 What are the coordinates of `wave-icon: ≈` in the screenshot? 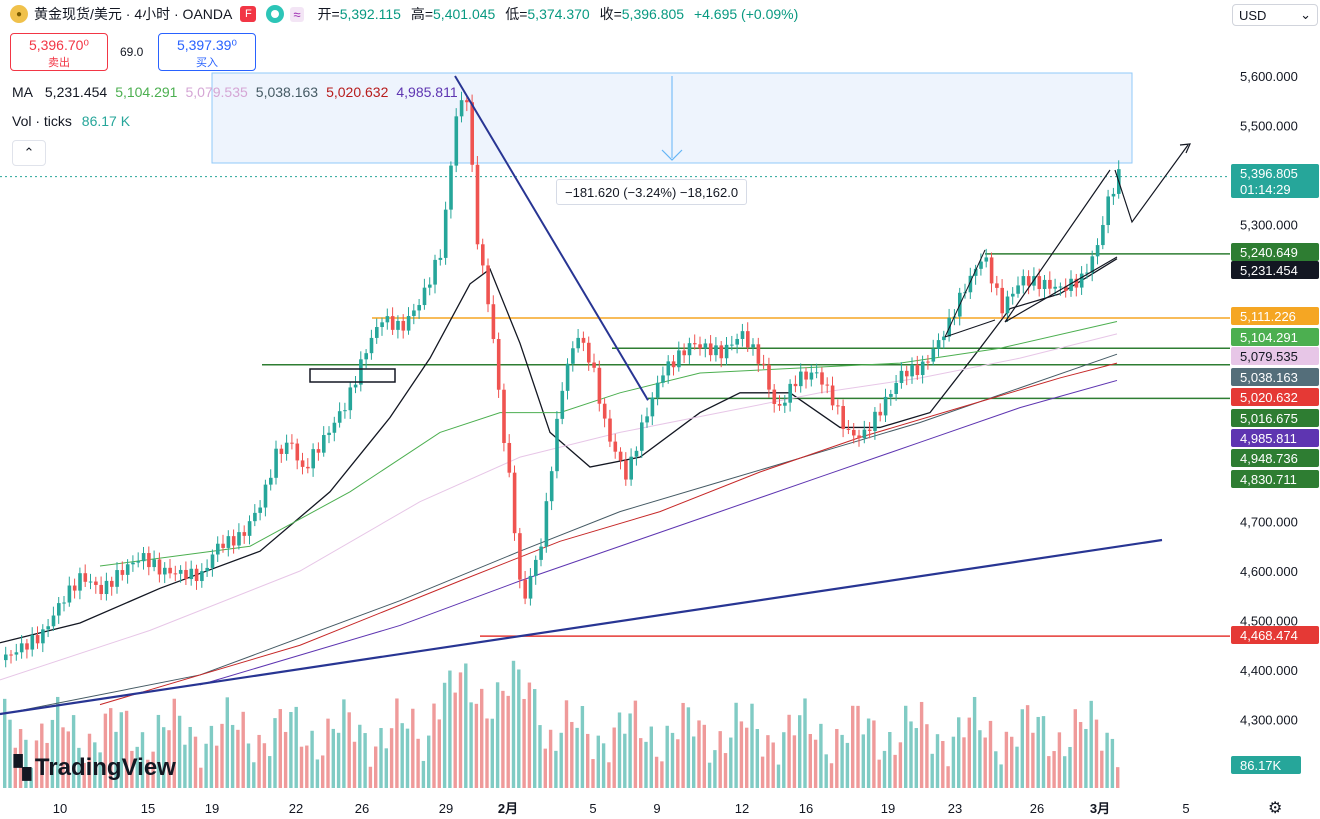 It's located at (297, 14).